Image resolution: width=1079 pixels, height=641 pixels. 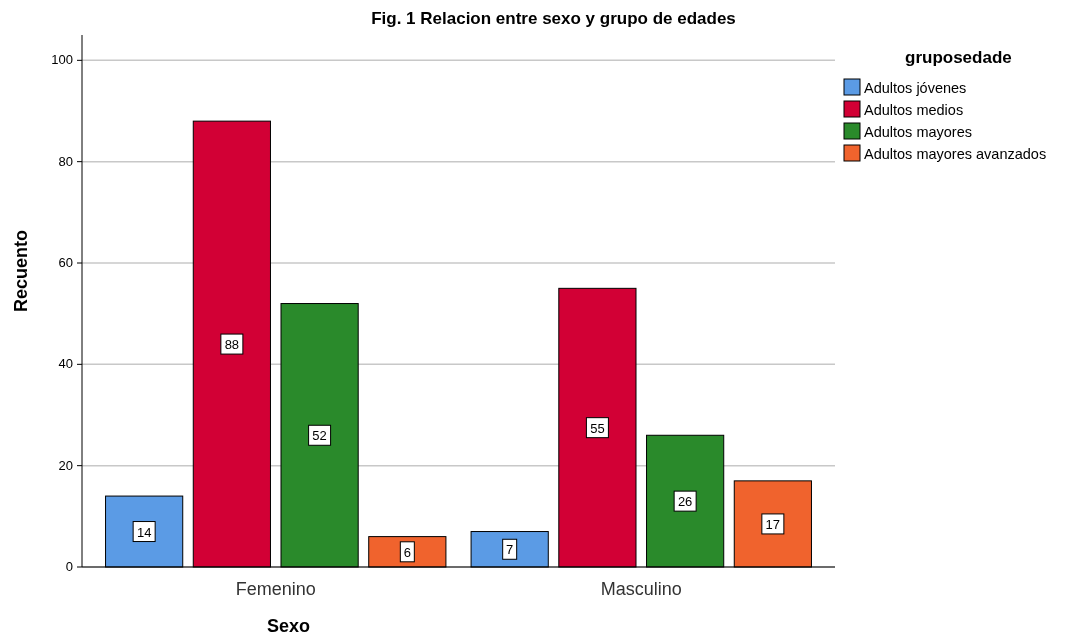 What do you see at coordinates (597, 428) in the screenshot?
I see `data-label: 55` at bounding box center [597, 428].